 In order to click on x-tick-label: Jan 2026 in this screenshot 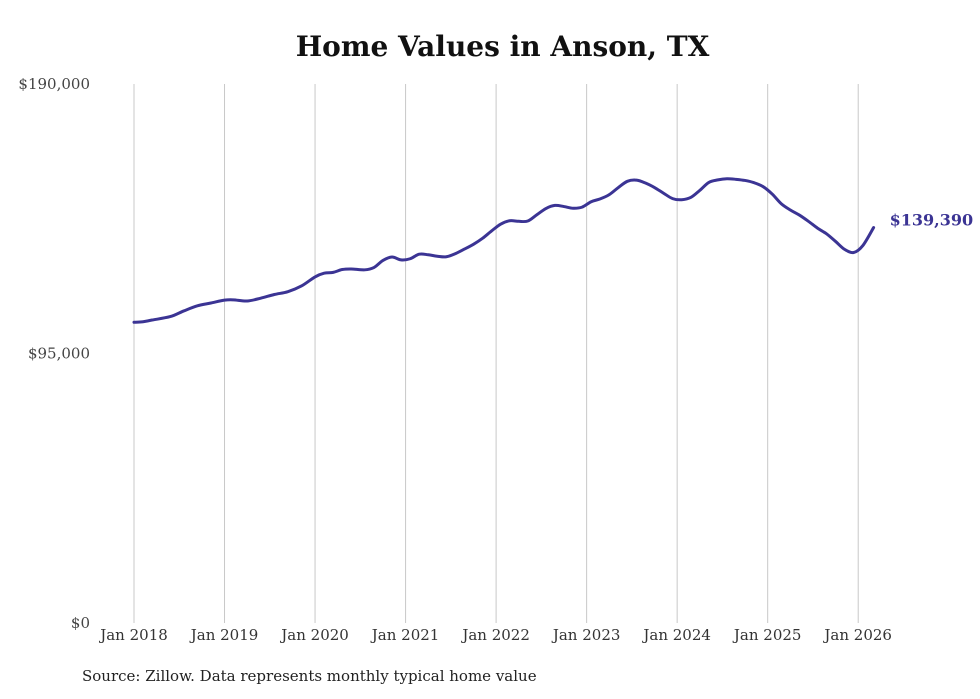, I will do `click(857, 635)`.